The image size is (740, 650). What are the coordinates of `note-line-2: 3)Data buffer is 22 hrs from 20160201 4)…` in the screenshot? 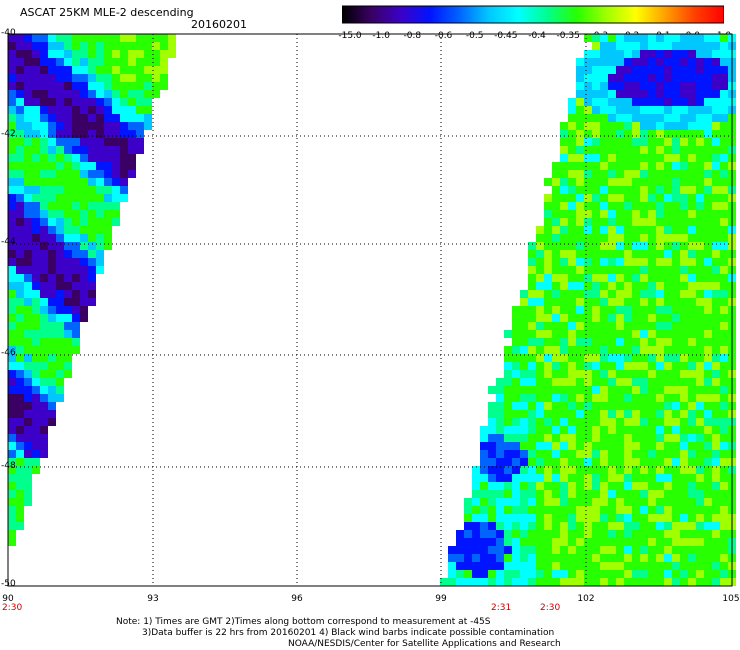 It's located at (348, 633).